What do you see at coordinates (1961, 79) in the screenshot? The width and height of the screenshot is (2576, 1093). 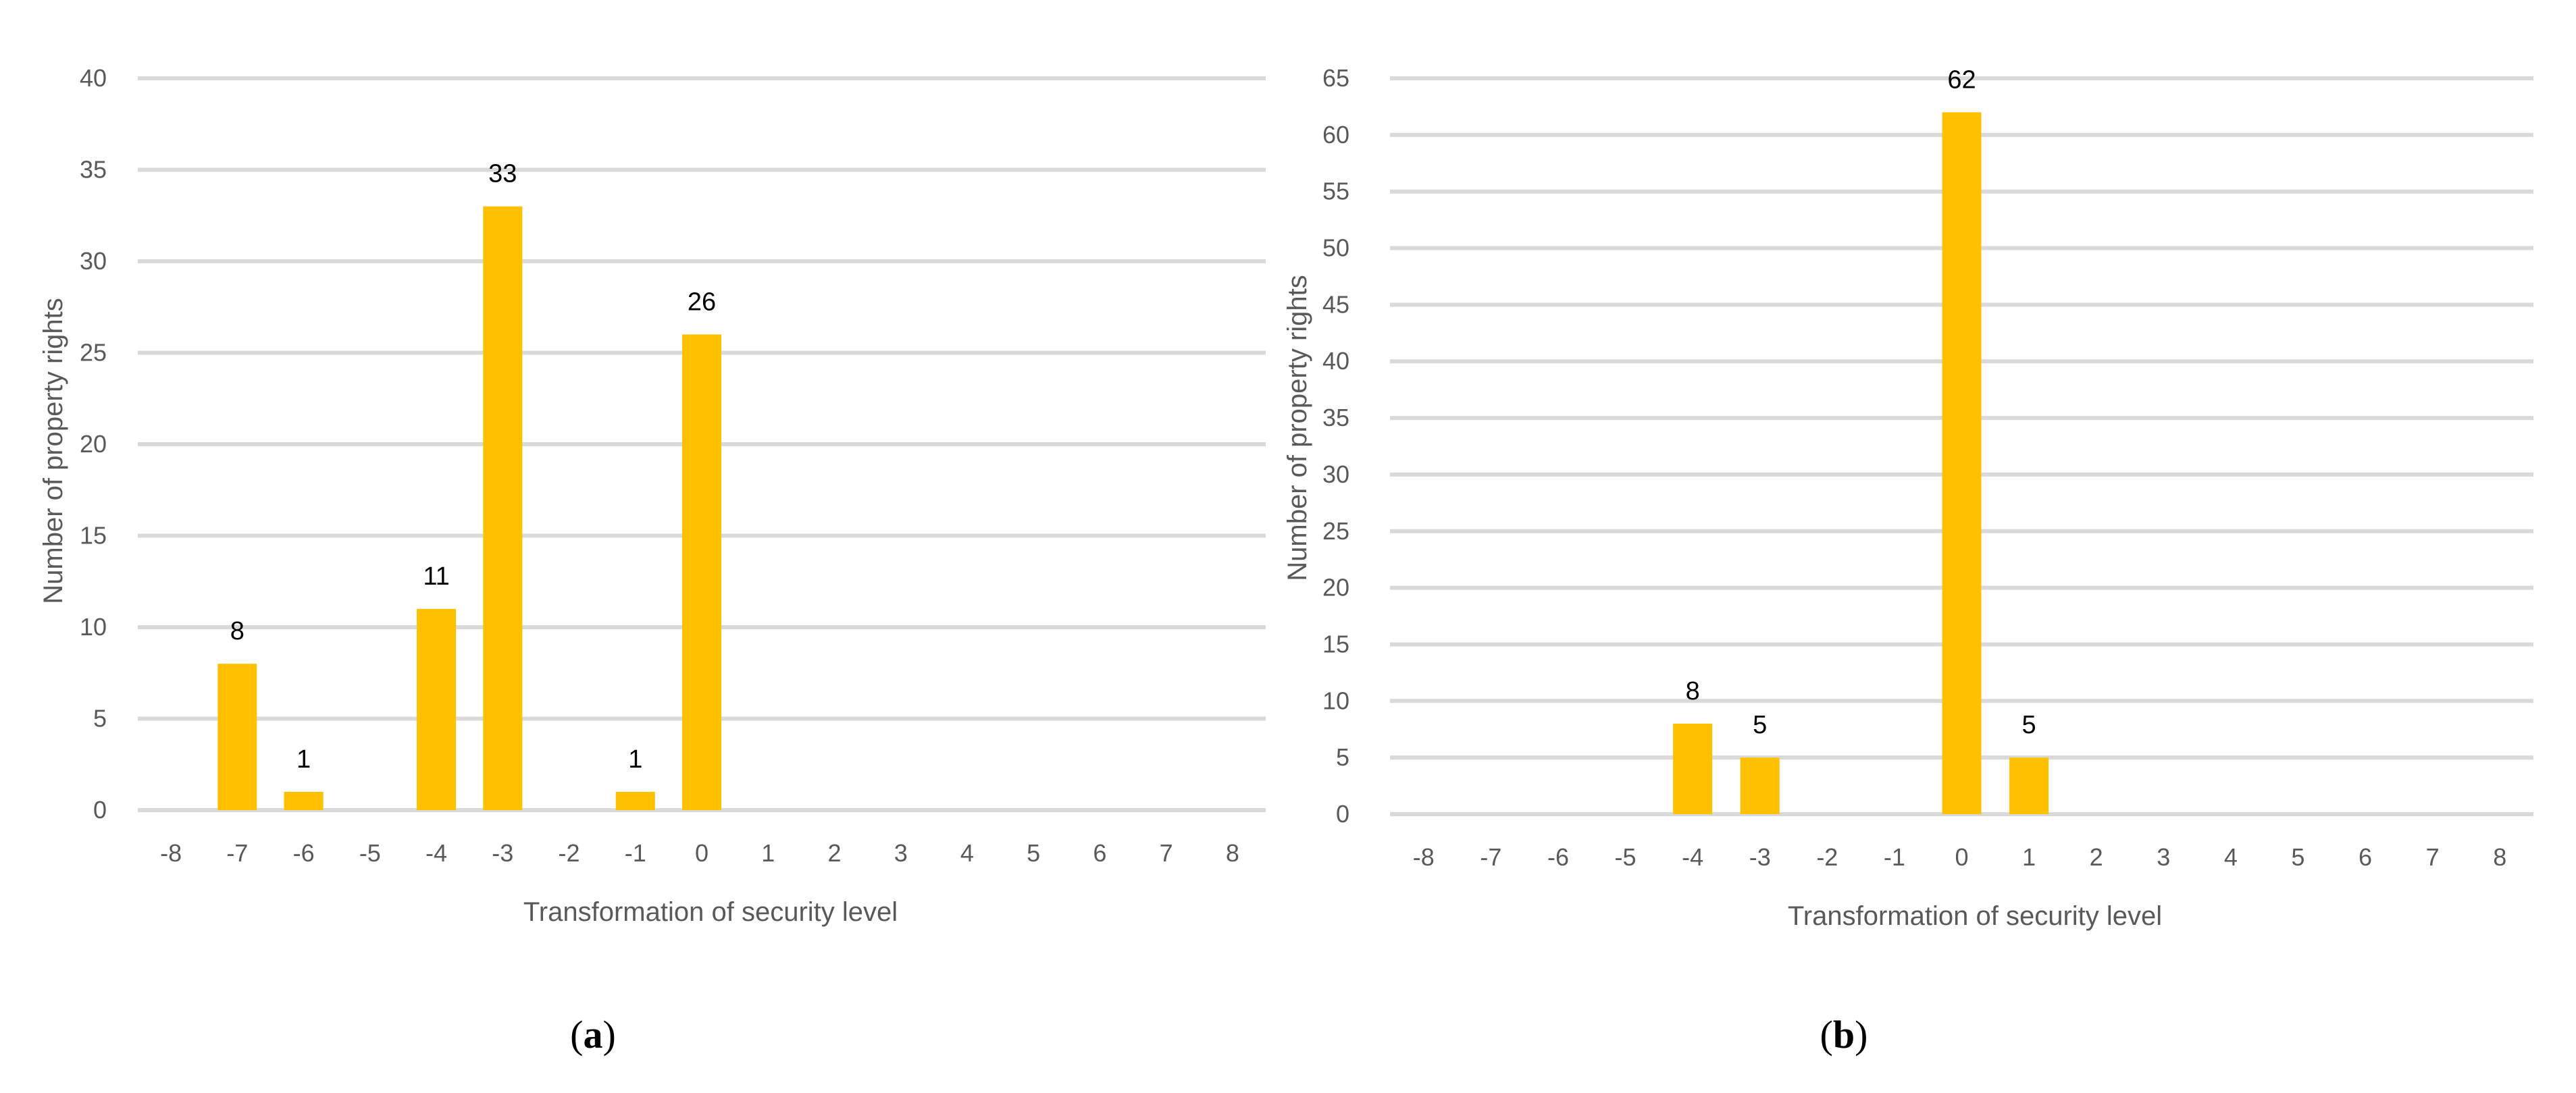 I see `chart-b-data-label: 62` at bounding box center [1961, 79].